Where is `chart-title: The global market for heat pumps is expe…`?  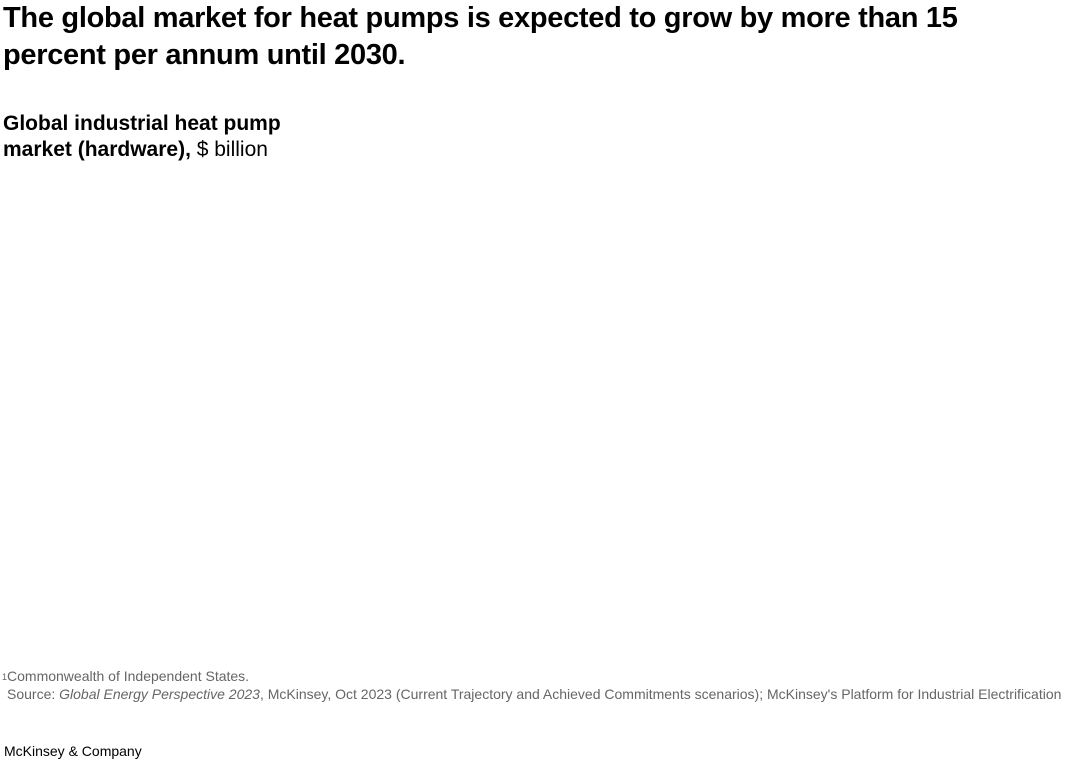
chart-title: The global market for heat pumps is expe… is located at coordinates (480, 36).